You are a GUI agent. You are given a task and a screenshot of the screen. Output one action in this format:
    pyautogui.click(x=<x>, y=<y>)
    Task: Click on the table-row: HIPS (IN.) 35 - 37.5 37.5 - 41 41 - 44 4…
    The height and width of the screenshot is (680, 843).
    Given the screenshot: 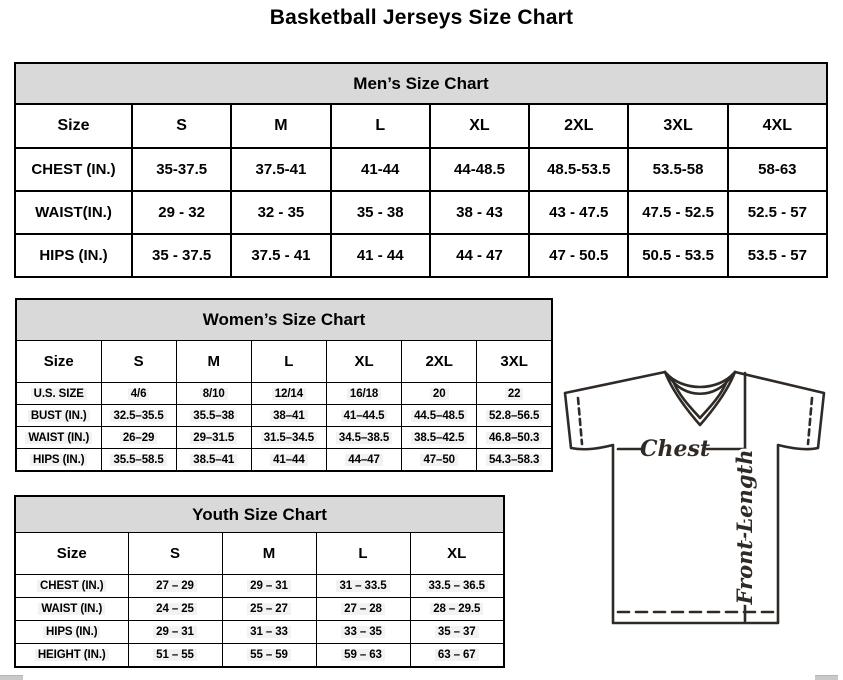 What is the action you would take?
    pyautogui.click(x=421, y=255)
    